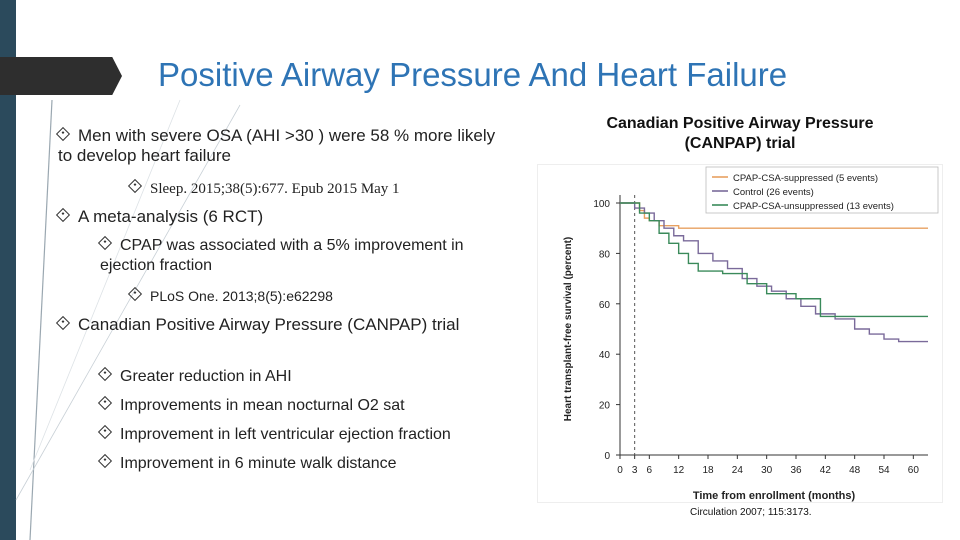  What do you see at coordinates (568, 329) in the screenshot?
I see `y-axis-label: Heart transplant-free survival (percent)` at bounding box center [568, 329].